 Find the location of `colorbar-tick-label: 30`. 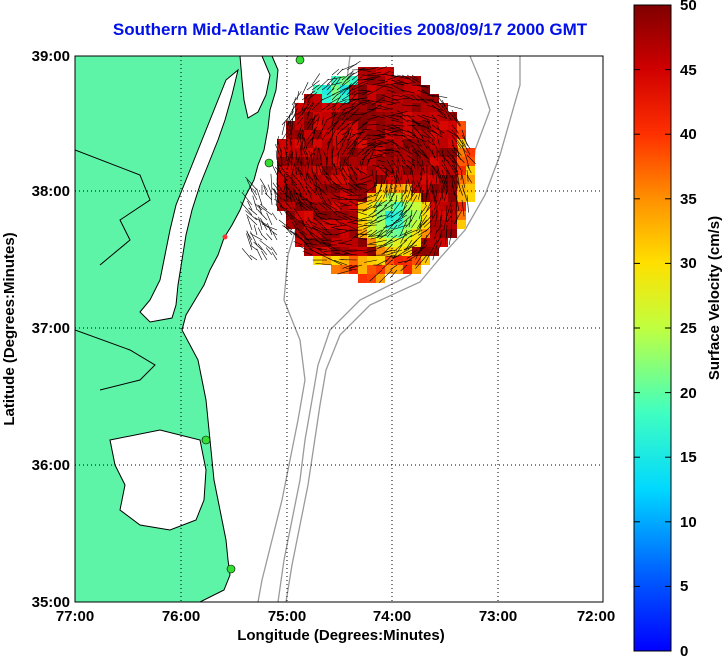

colorbar-tick-label: 30 is located at coordinates (688, 263).